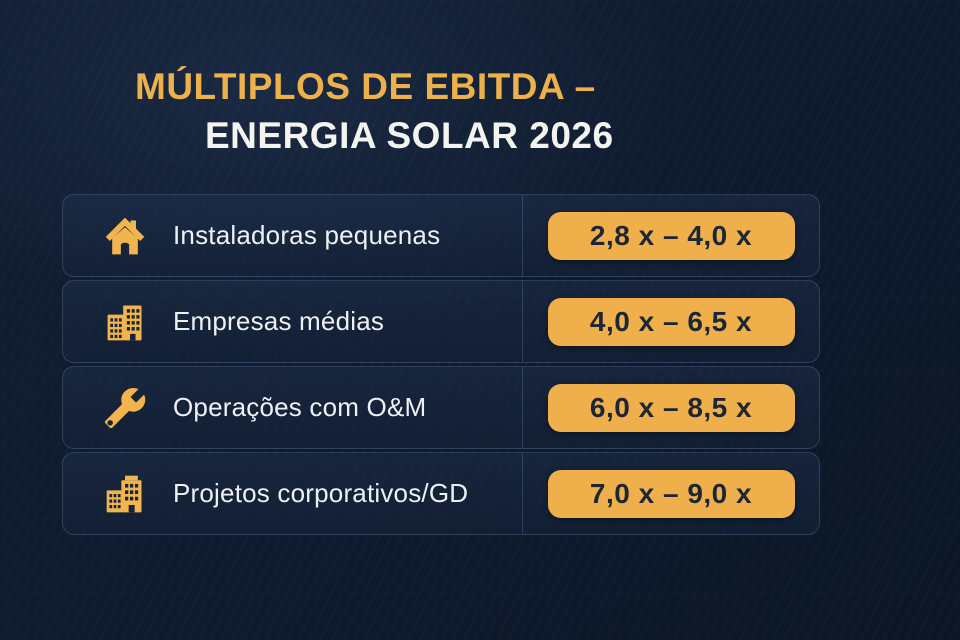 The height and width of the screenshot is (640, 960). I want to click on row-label: Empresas médias, so click(279, 321).